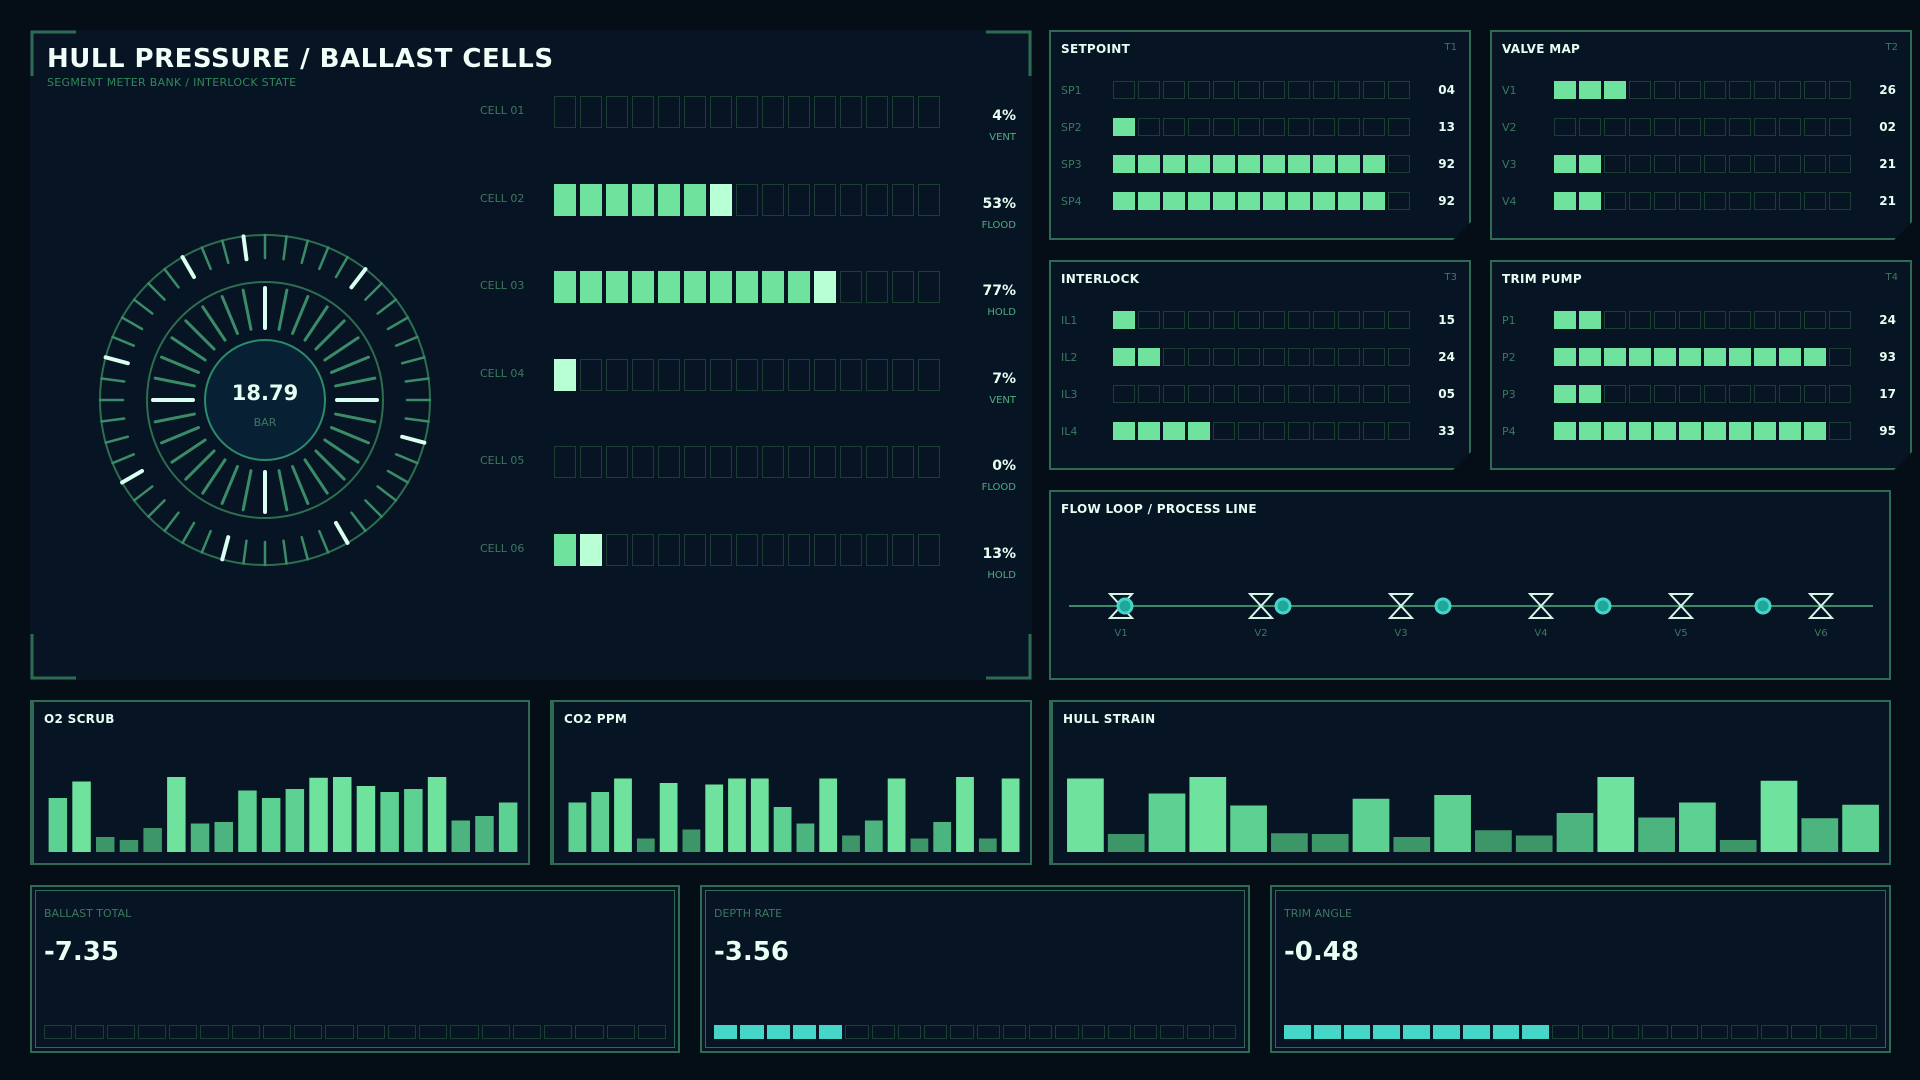 Image resolution: width=1920 pixels, height=1080 pixels. I want to click on meter-panel-setpoint: SETPOINT T1 SP1 04 SP2 13 SP3 92 SP4 92, so click(1260, 135).